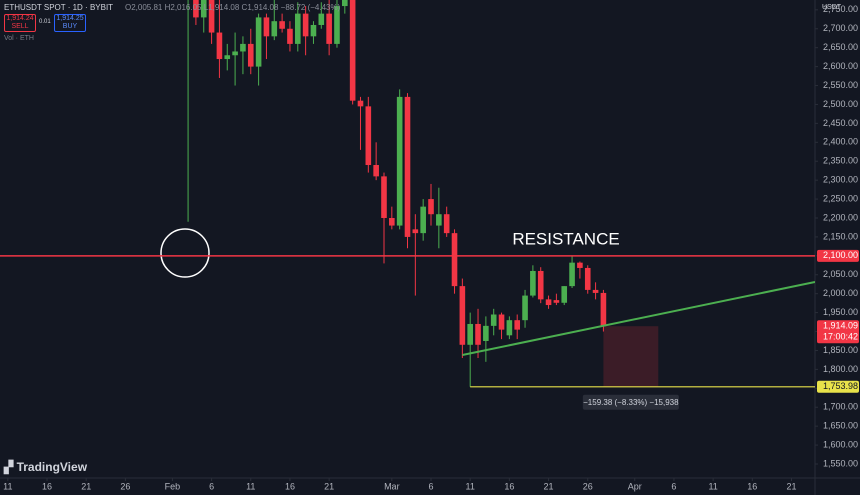  I want to click on y-tick-label: 1,600.00, so click(840, 444).